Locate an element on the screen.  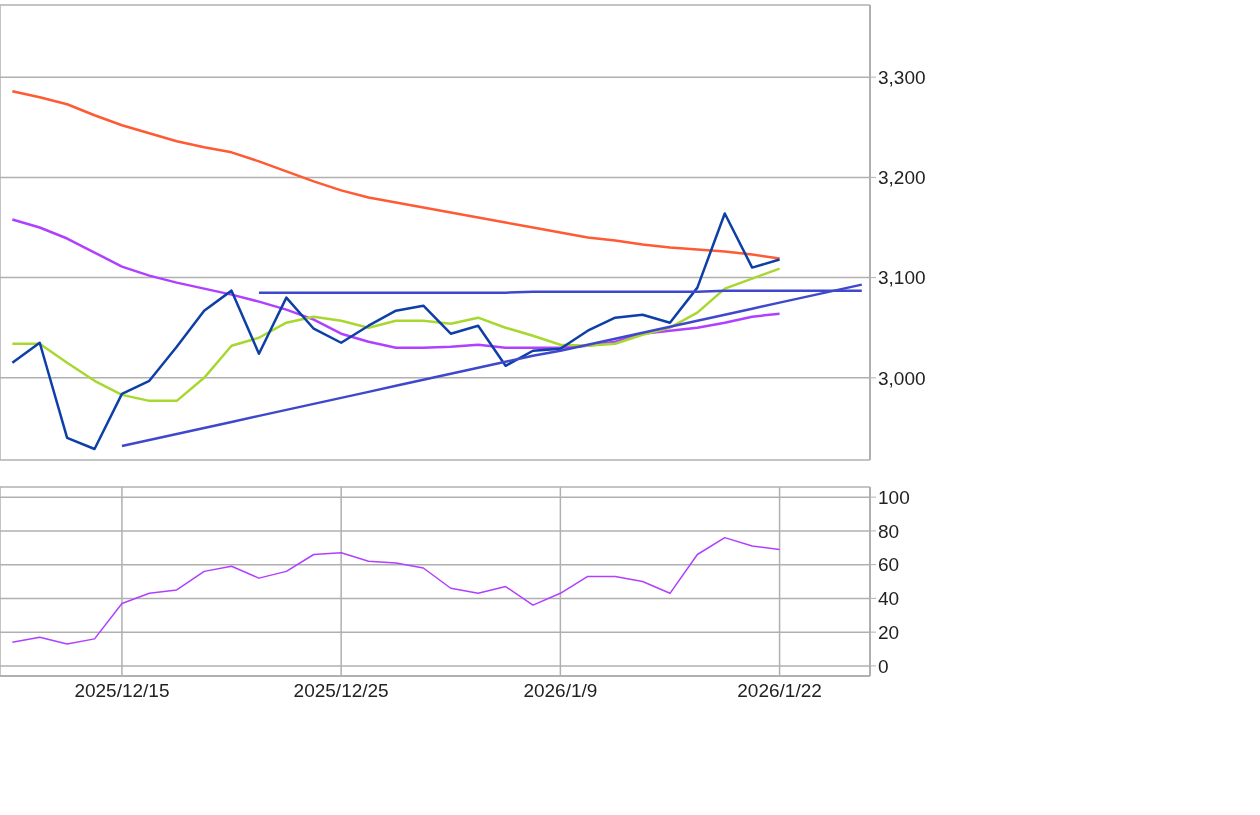
y-tick-label: 3,200 is located at coordinates (902, 178).